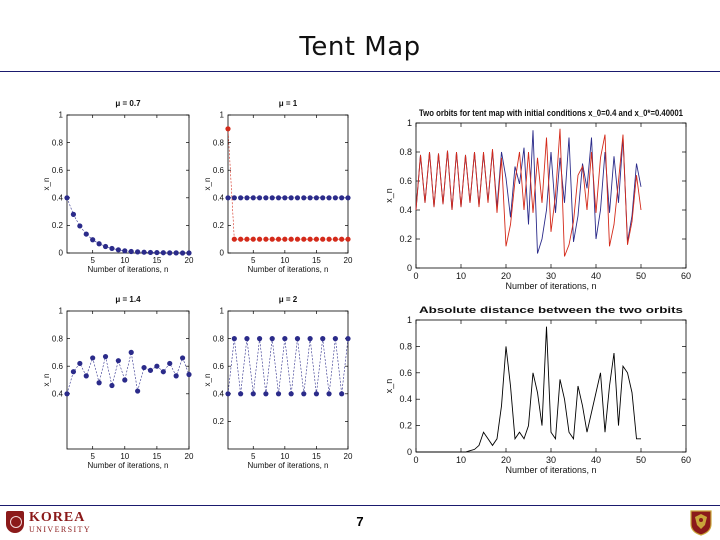 The height and width of the screenshot is (540, 720). Describe the element at coordinates (57, 517) in the screenshot. I see `logo-primary-text: KOREA` at that location.